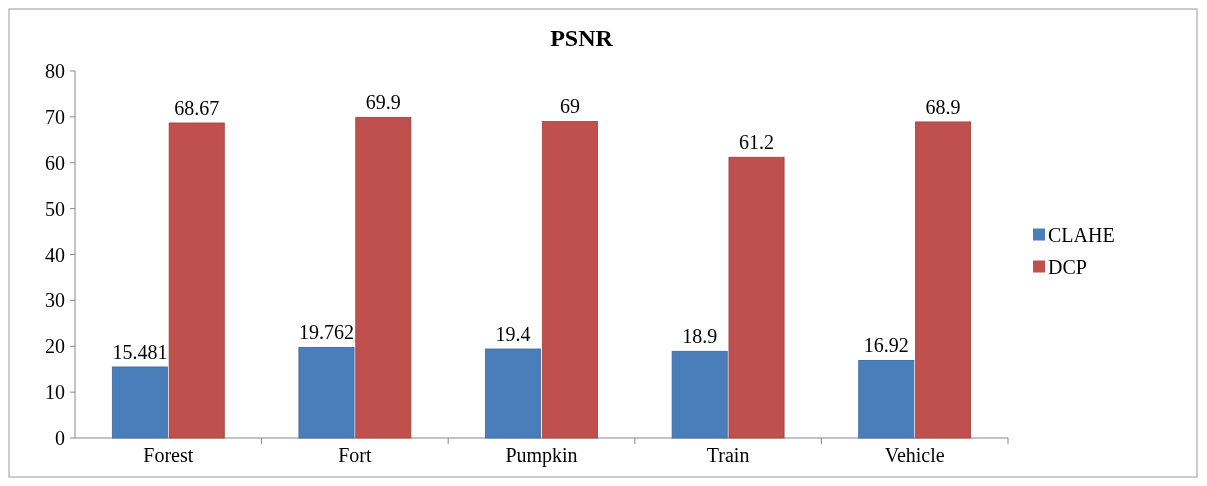 This screenshot has height=486, width=1207. I want to click on y-tick-label: 40, so click(55, 254).